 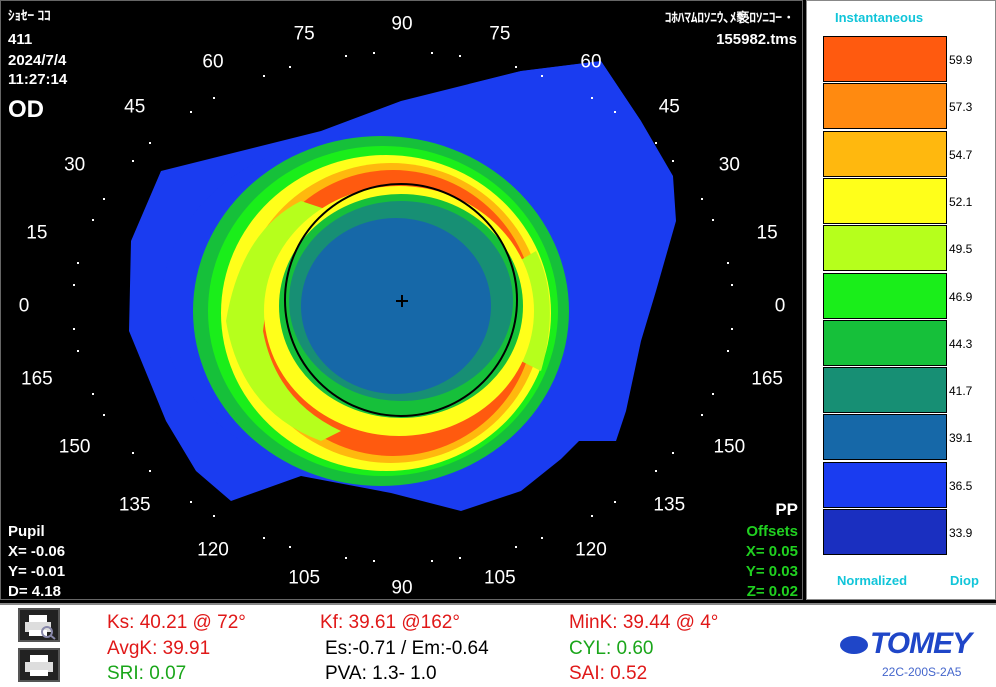 I want to click on print-button, so click(x=39, y=665).